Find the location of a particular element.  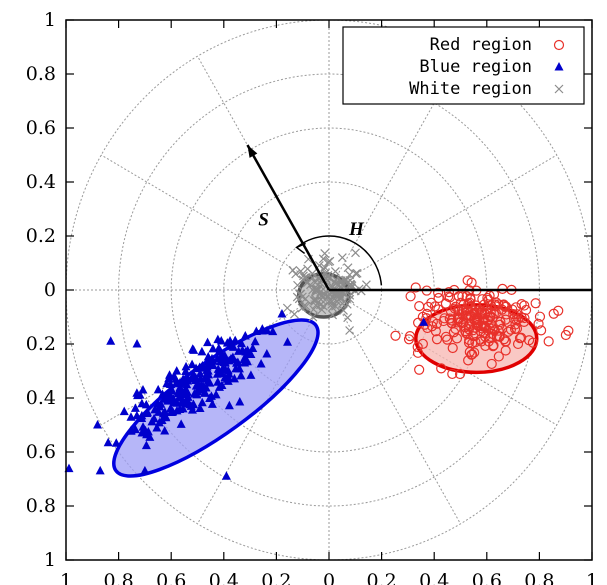

x-tick-label: 0.8 is located at coordinates (118, 577).